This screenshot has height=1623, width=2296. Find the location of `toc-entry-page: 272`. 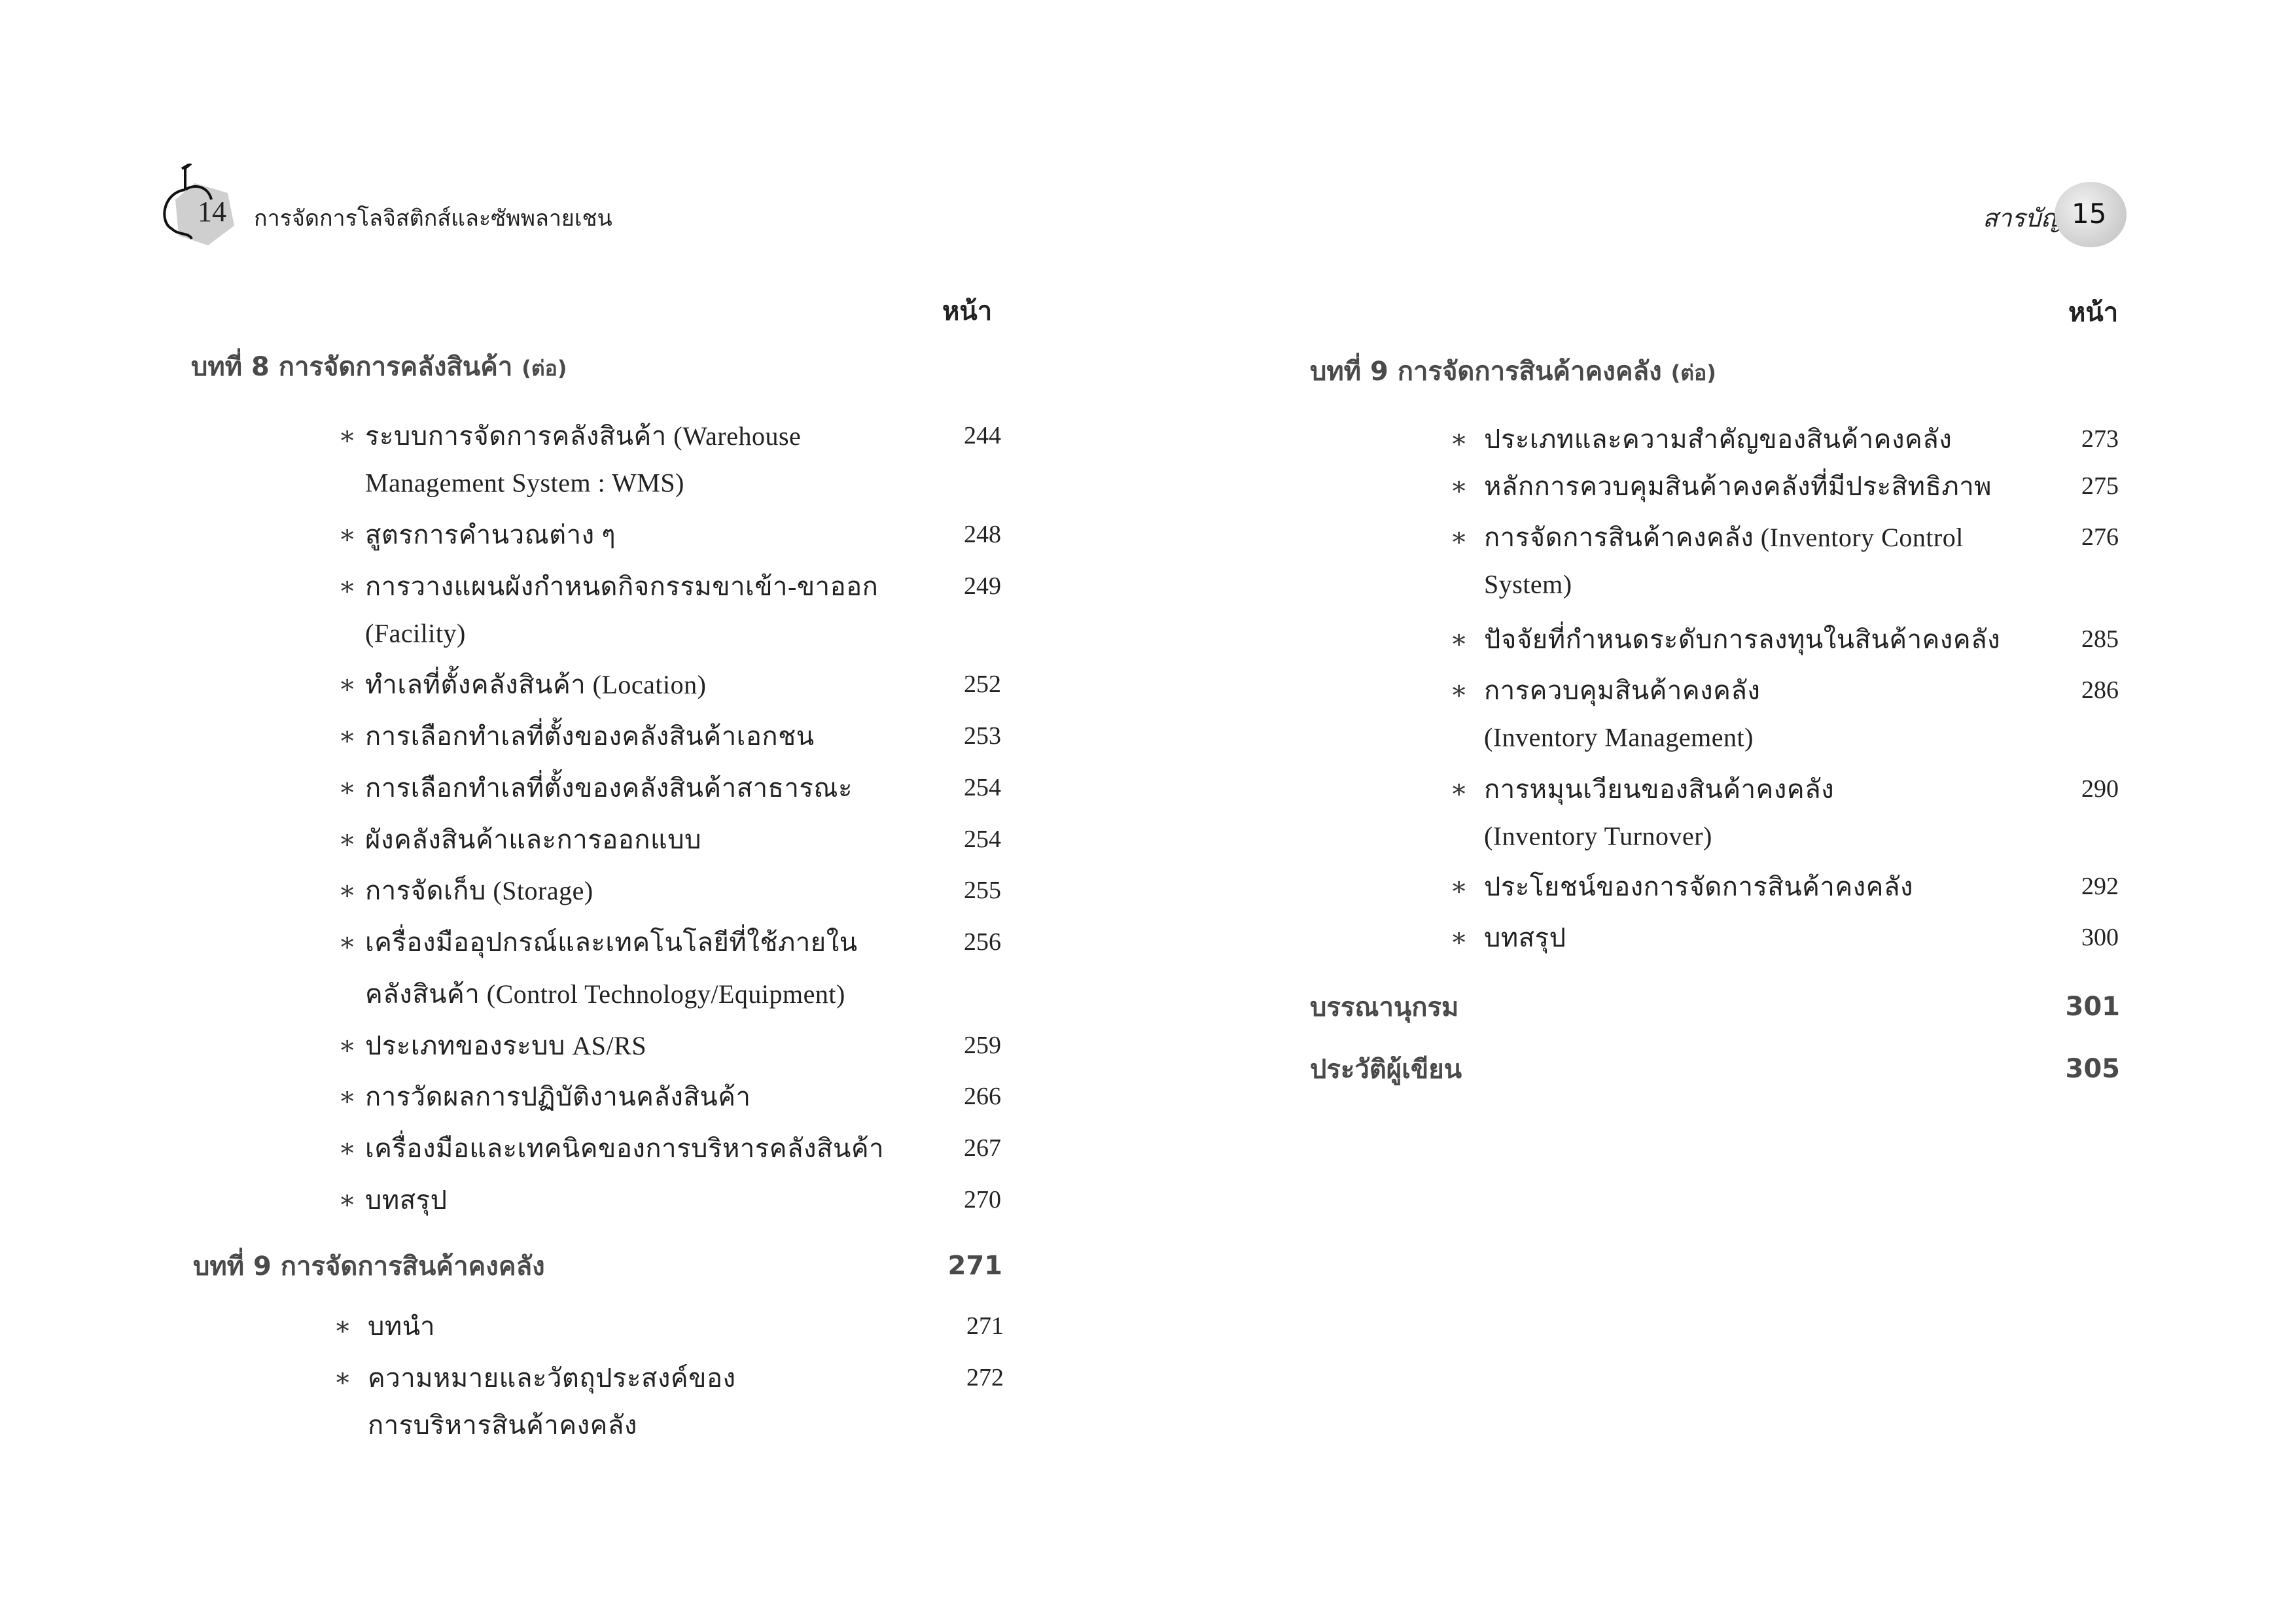

toc-entry-page: 272 is located at coordinates (985, 1378).